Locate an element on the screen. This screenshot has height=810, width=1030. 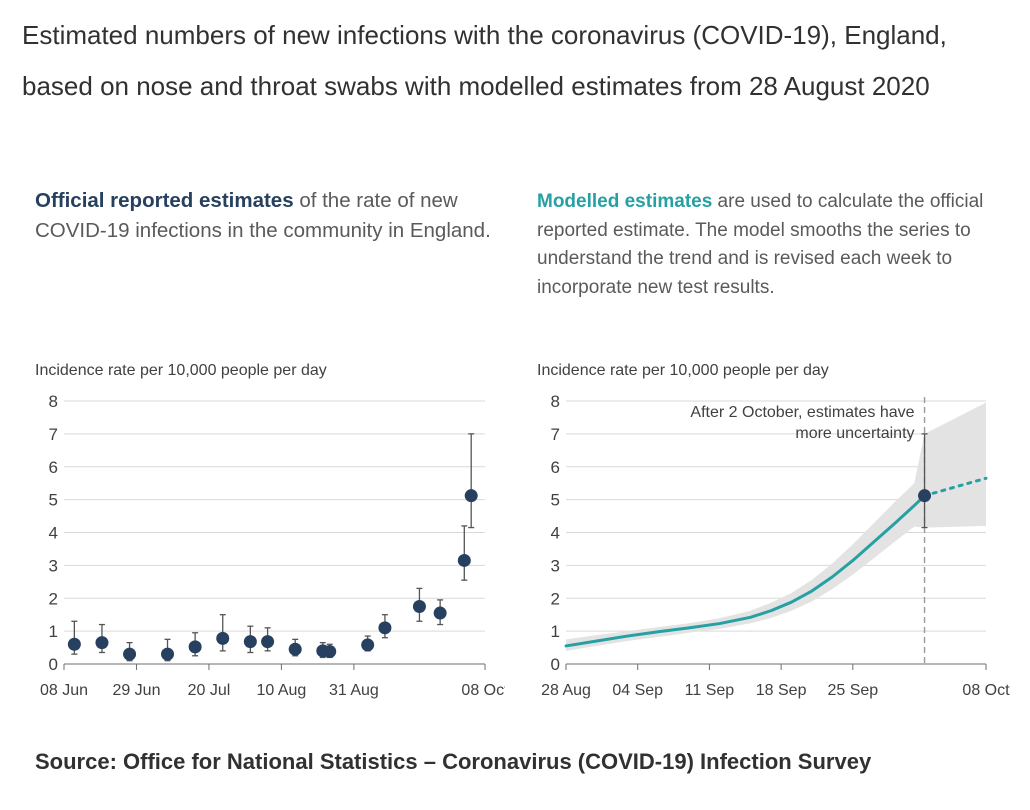
left-y-tick-label: 4 is located at coordinates (53, 533).